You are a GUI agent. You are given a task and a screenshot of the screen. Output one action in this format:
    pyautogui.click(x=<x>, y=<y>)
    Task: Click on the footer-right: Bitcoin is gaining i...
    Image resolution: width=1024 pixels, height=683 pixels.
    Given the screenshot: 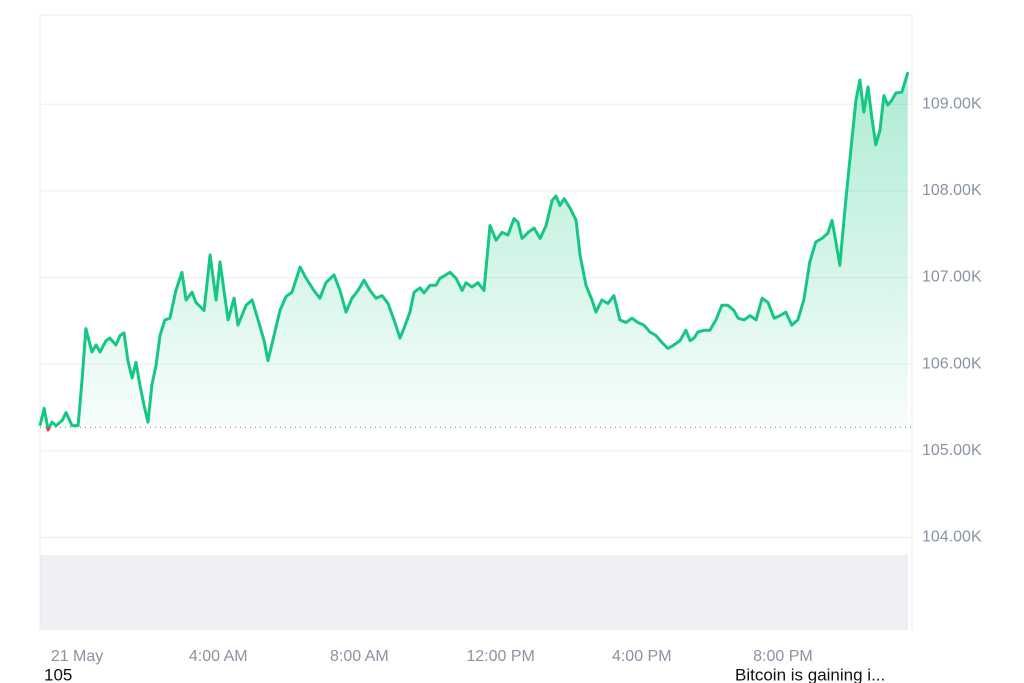 What is the action you would take?
    pyautogui.click(x=810, y=674)
    